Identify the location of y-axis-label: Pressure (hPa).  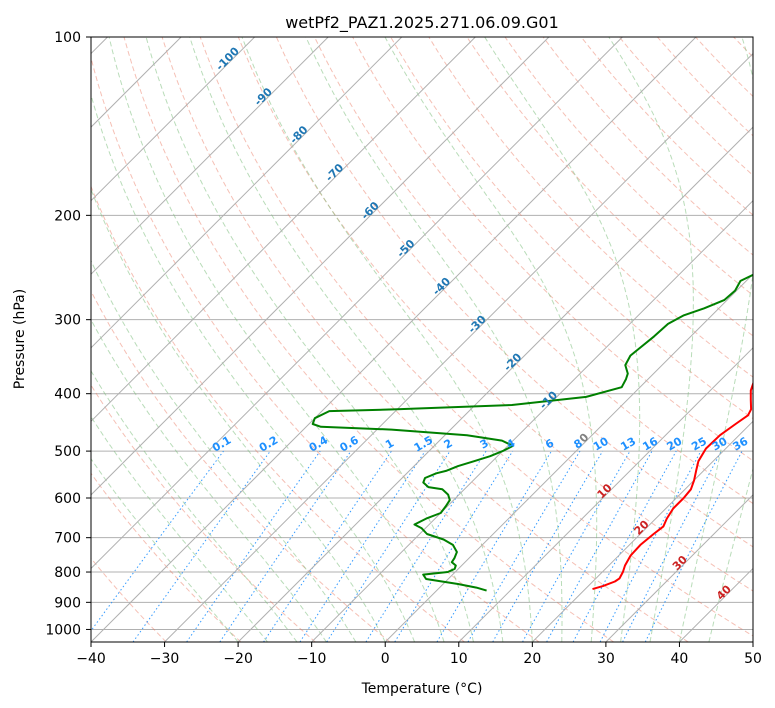
(20, 339).